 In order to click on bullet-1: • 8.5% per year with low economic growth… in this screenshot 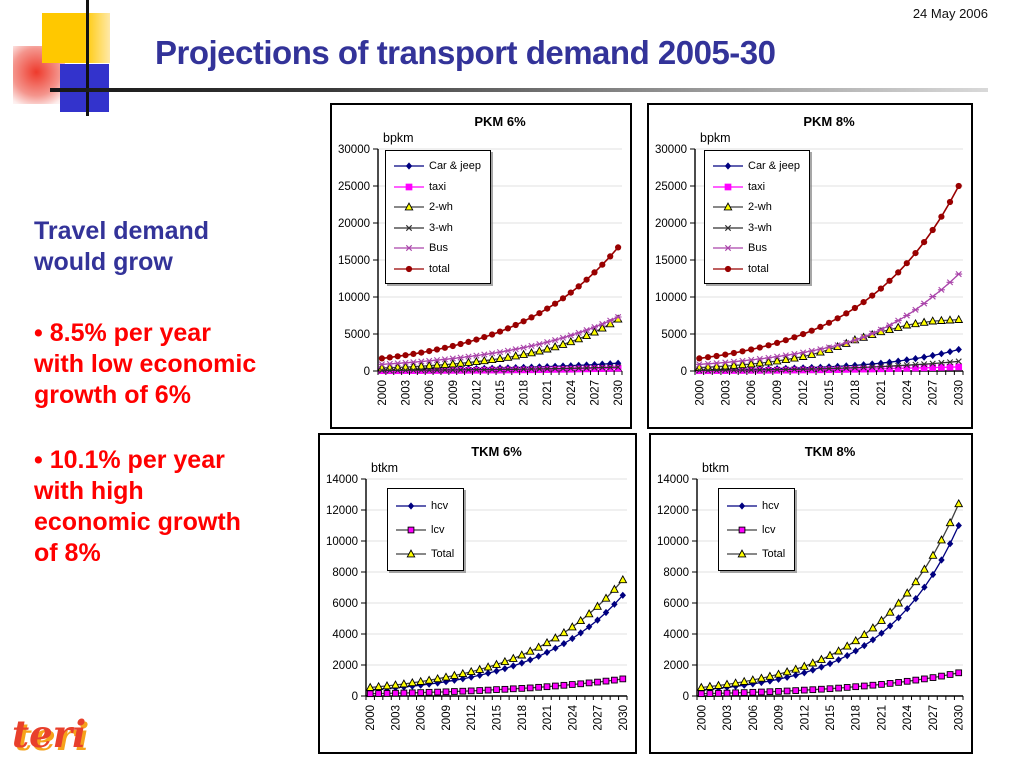, I will do `click(165, 364)`.